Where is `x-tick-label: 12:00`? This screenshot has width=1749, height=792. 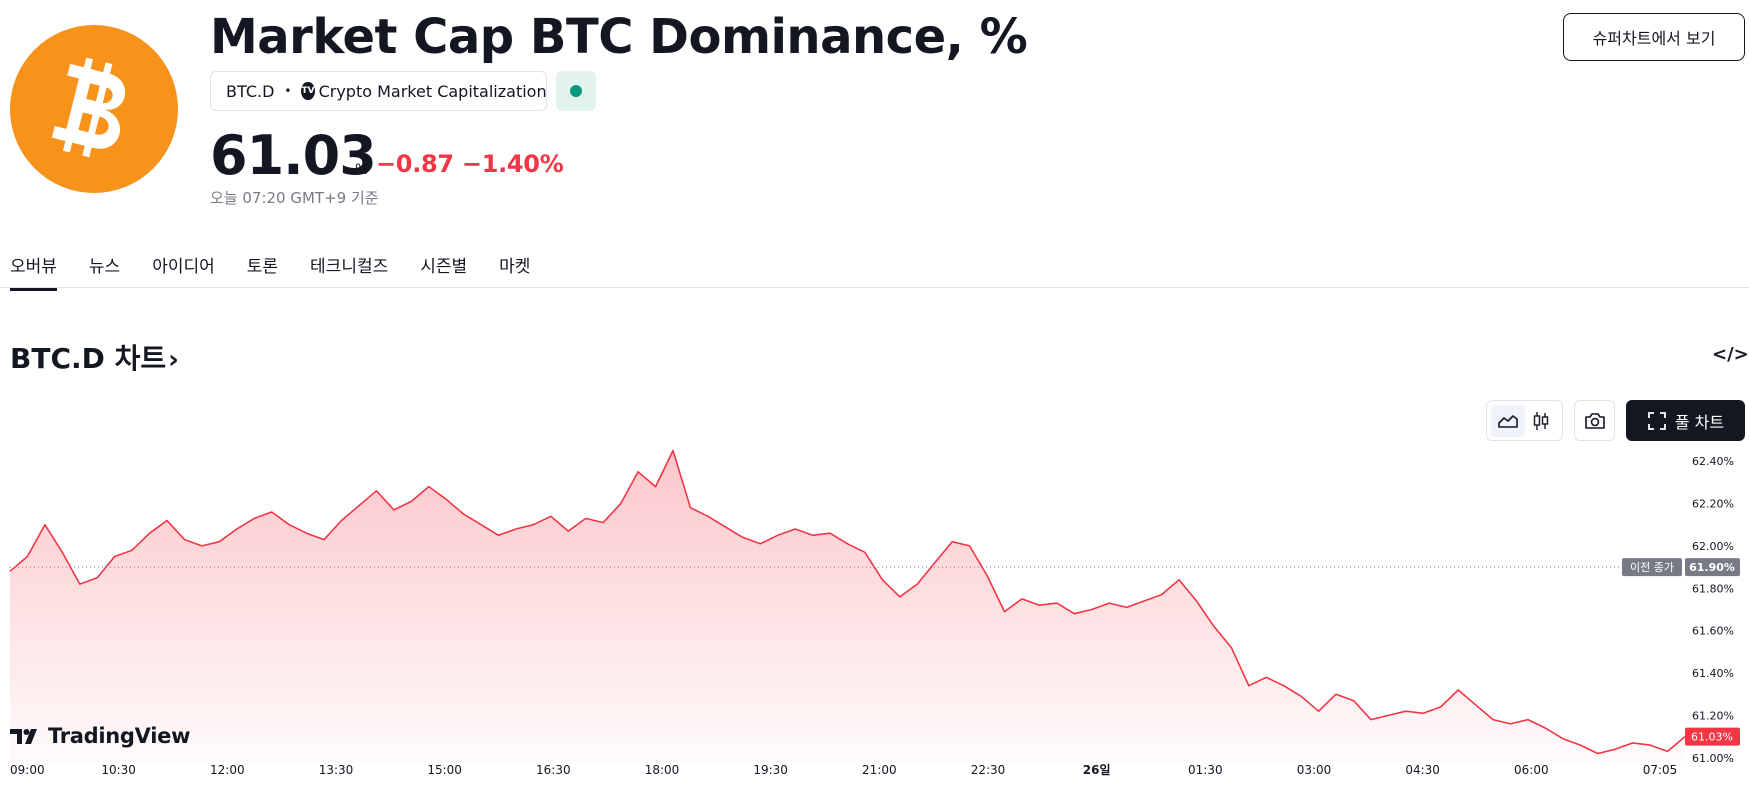
x-tick-label: 12:00 is located at coordinates (227, 770).